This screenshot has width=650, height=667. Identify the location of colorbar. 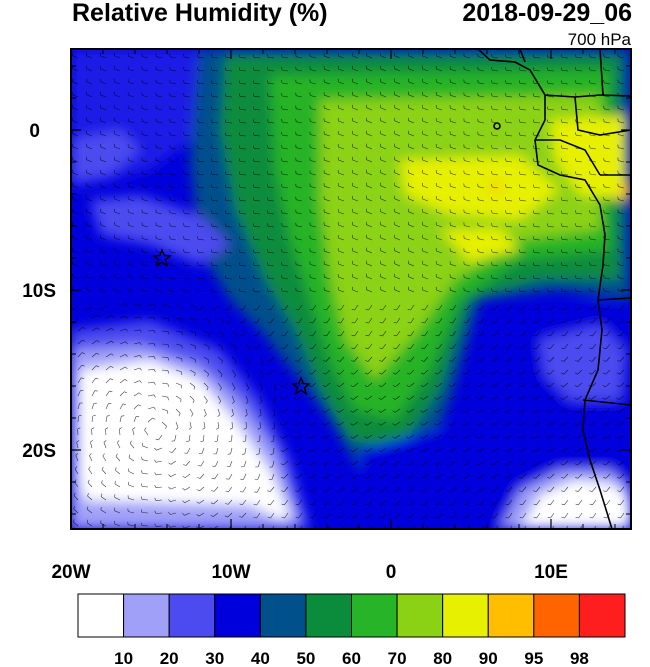
(351, 615).